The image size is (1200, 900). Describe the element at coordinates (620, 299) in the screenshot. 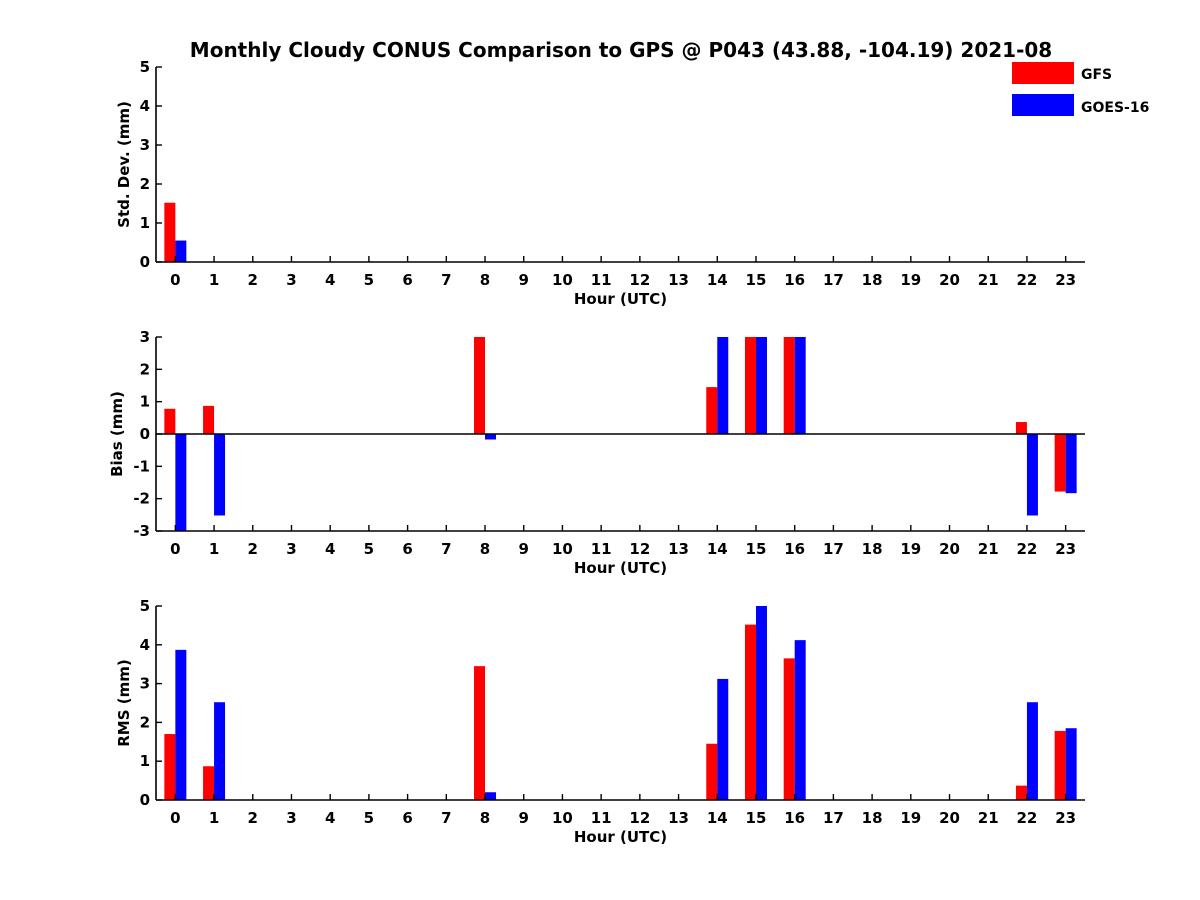

I see `x-axis-label: Hour (UTC)` at that location.